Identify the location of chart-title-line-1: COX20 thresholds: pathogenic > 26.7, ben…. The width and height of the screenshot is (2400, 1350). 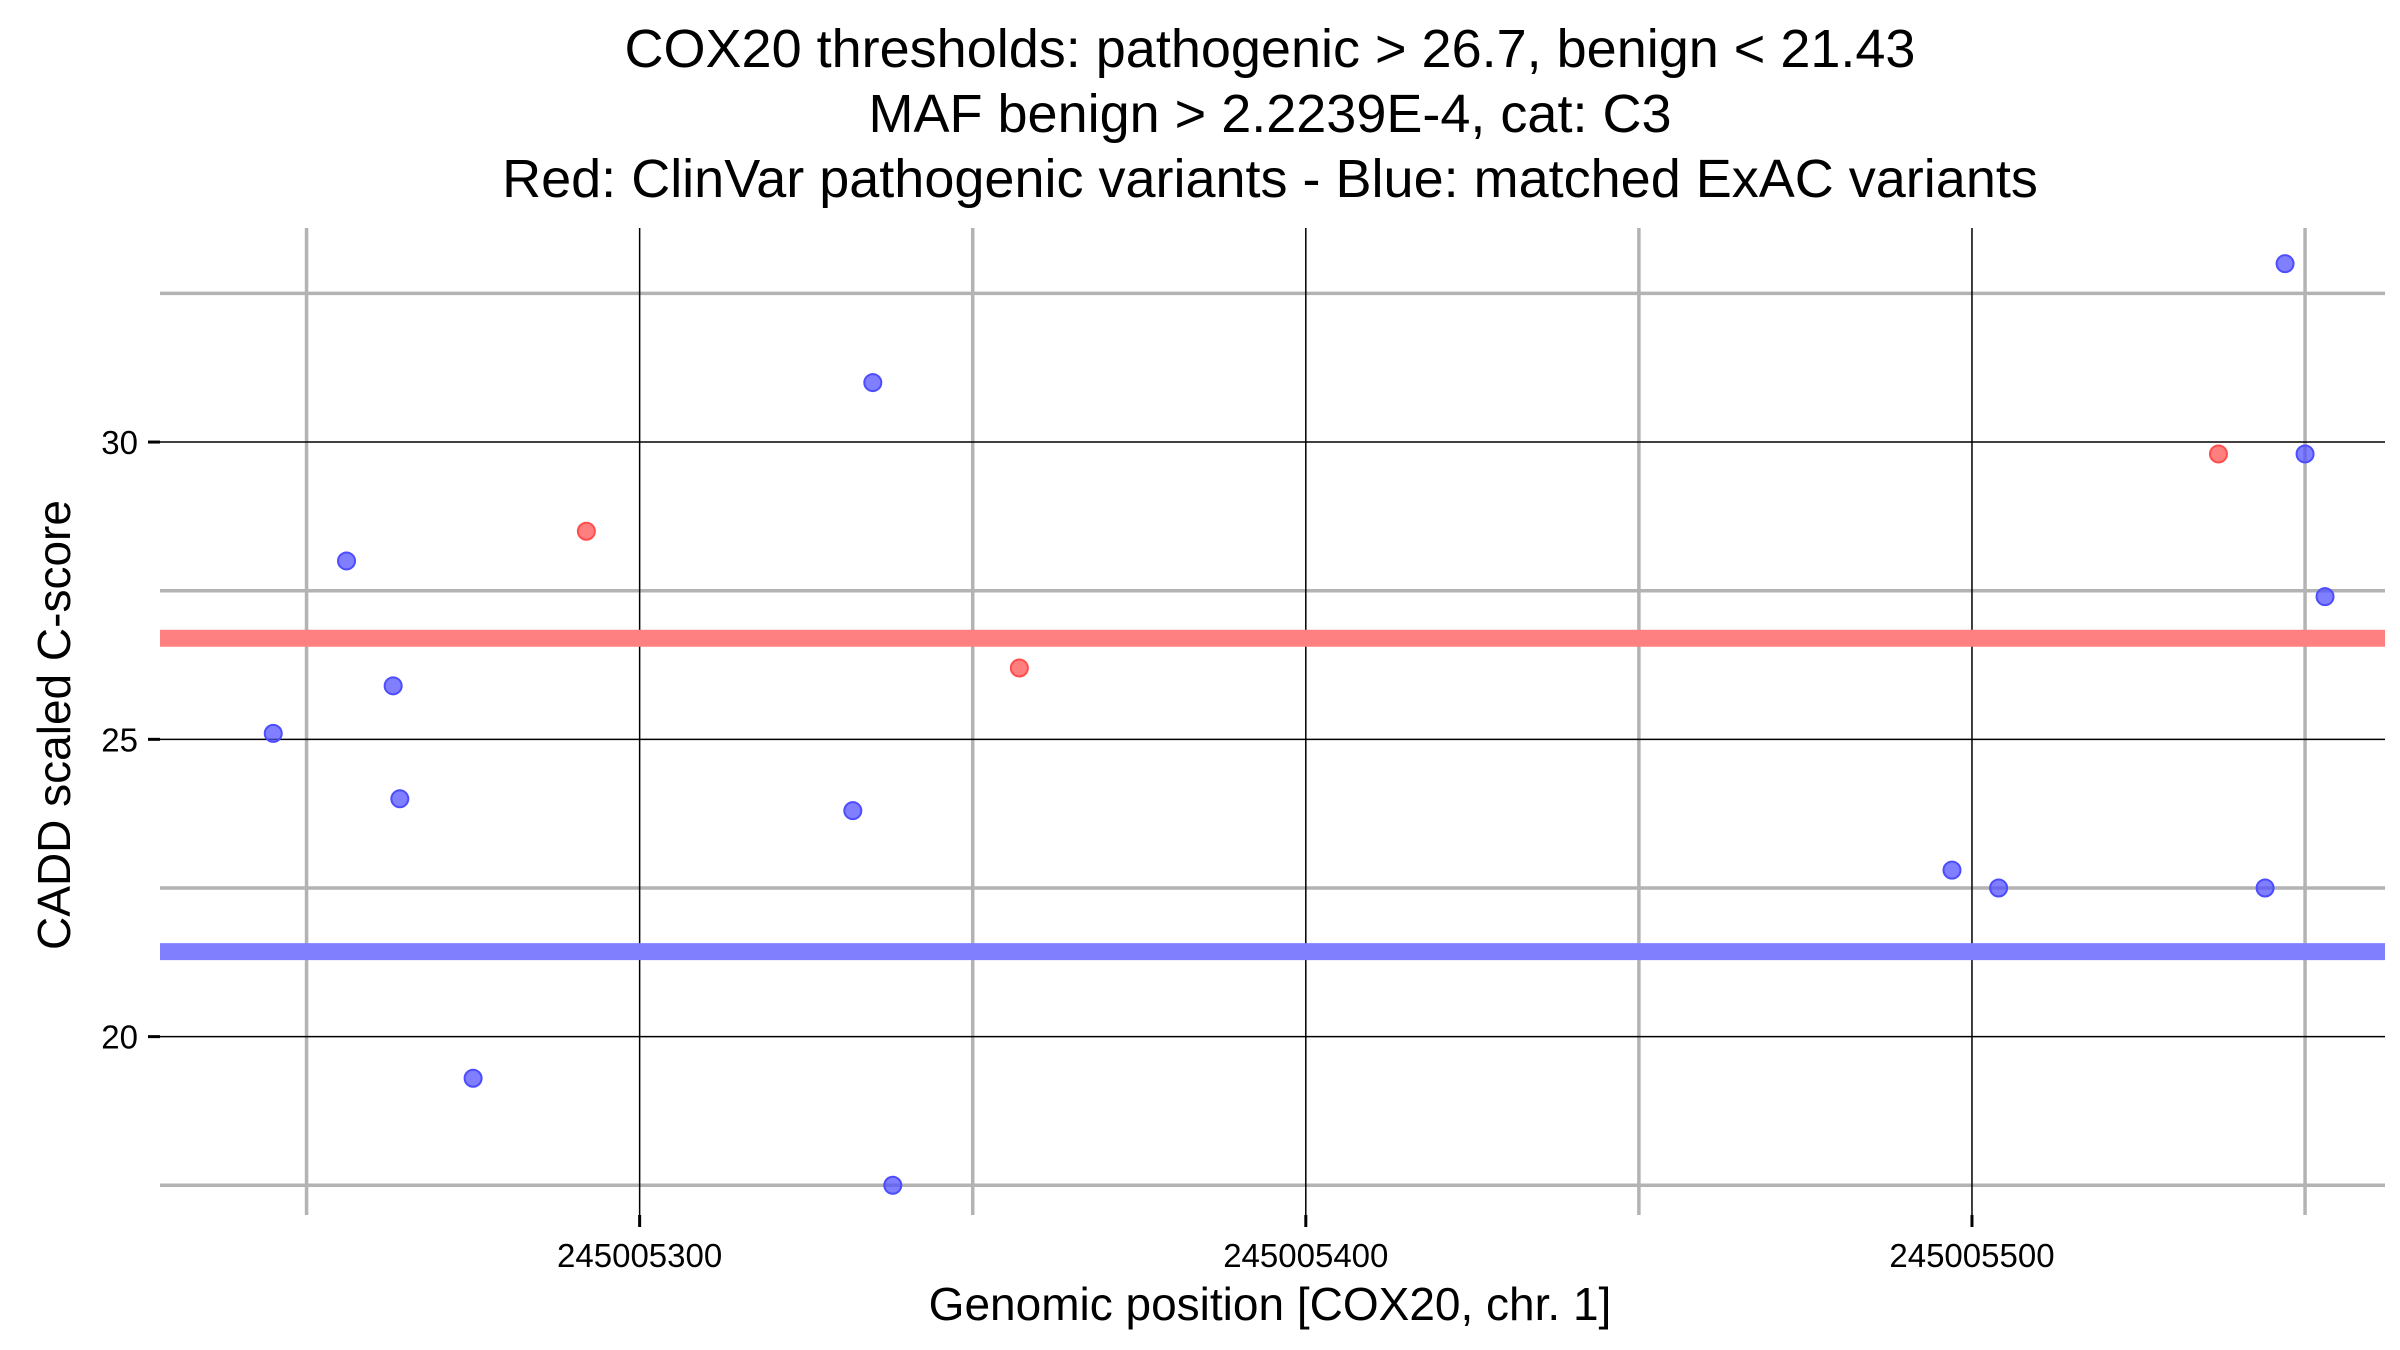
(1270, 49).